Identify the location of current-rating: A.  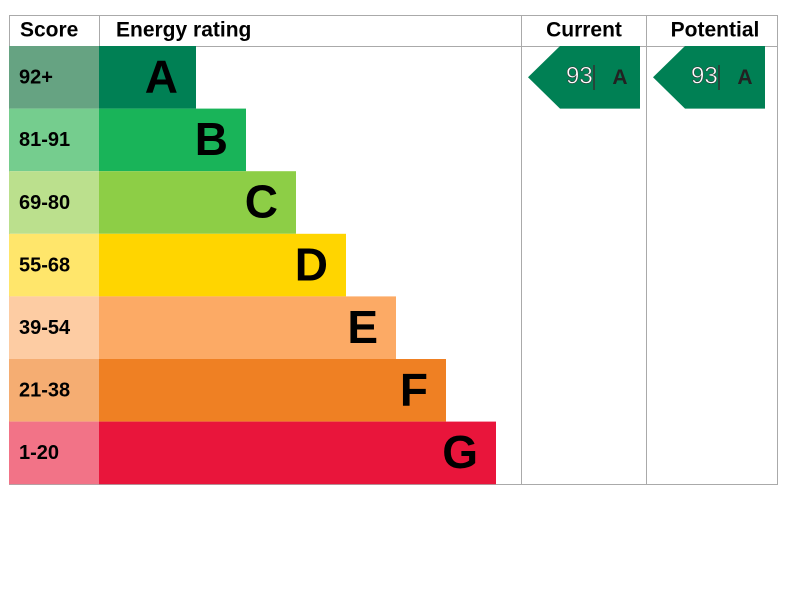
(619, 77).